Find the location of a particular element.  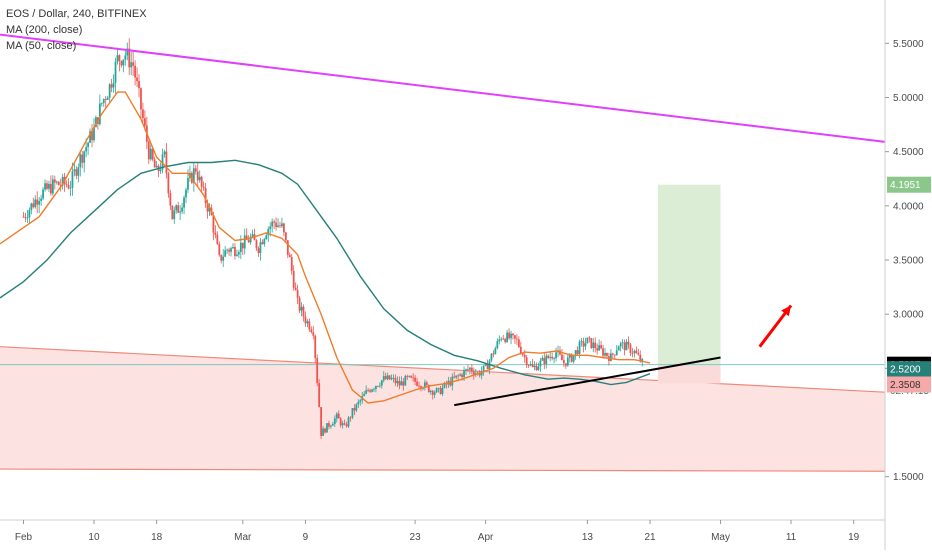

x-tick-label: Feb is located at coordinates (24, 537).